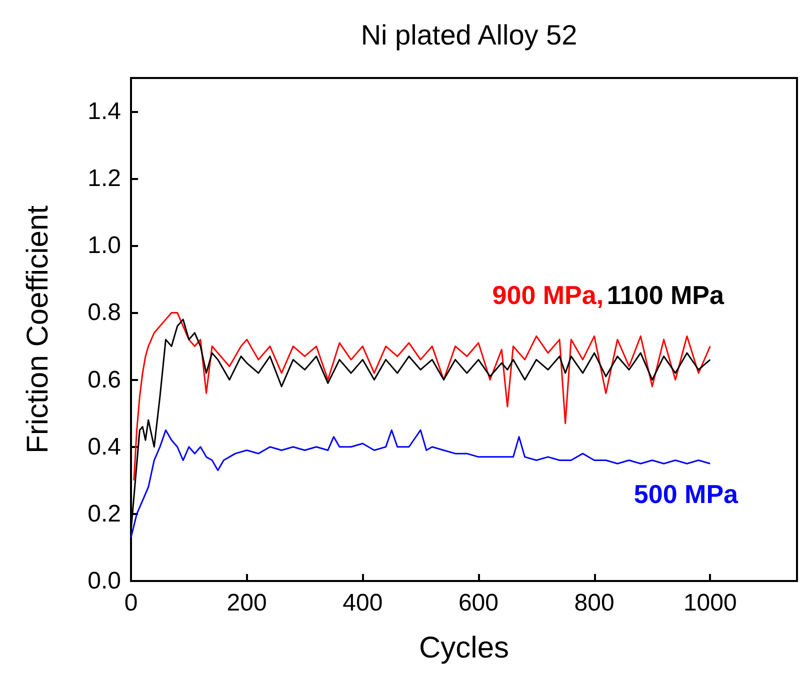  I want to click on y-tick-label: 1.0, so click(104, 246).